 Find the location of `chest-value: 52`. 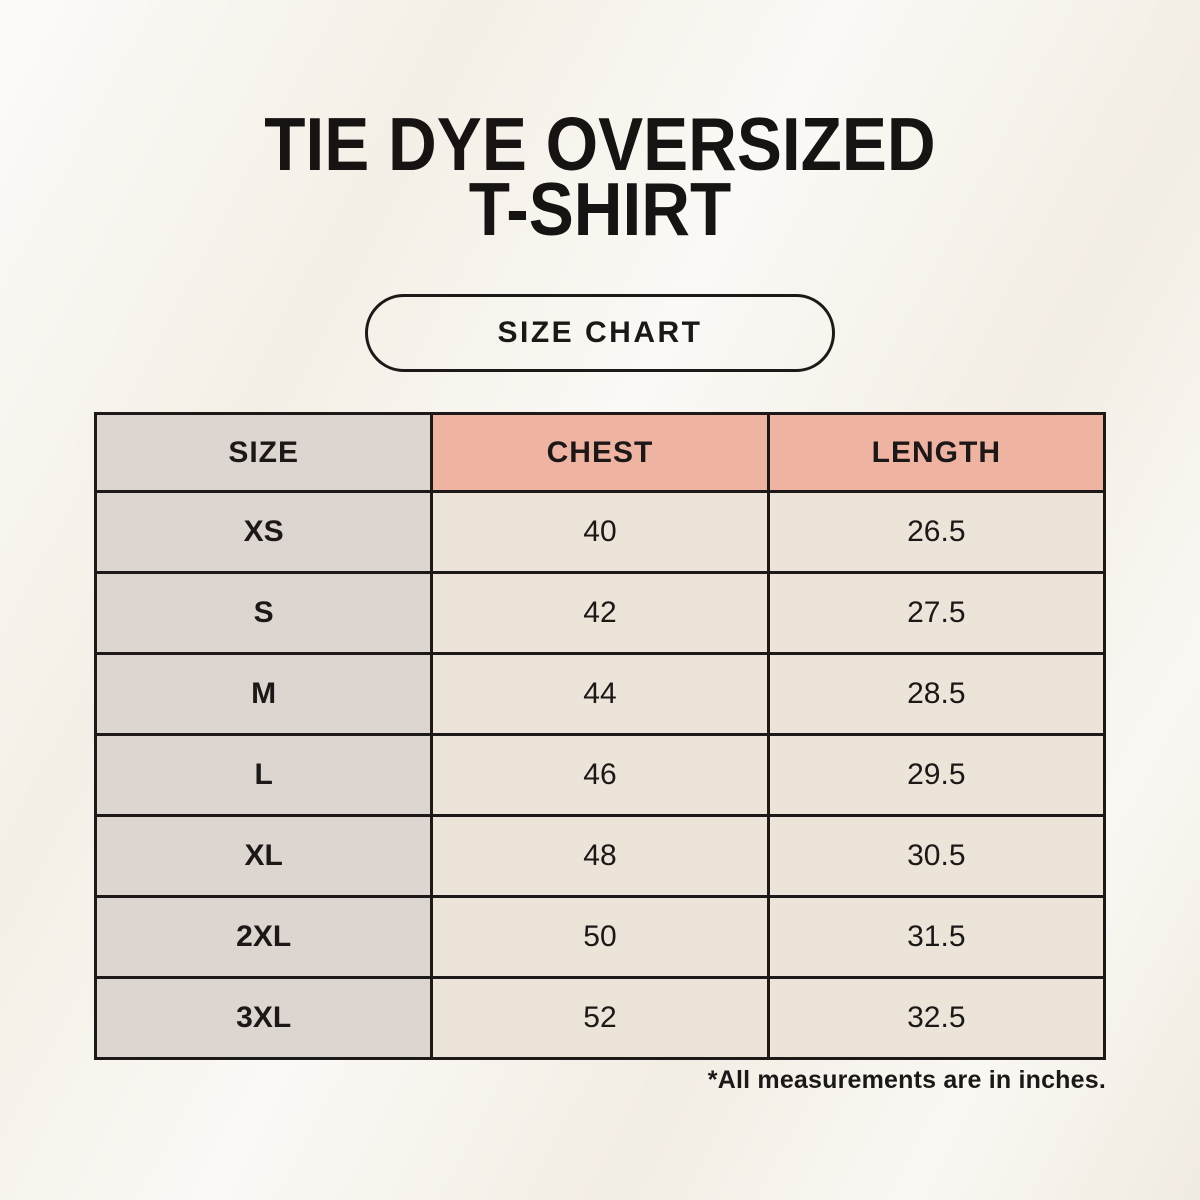

chest-value: 52 is located at coordinates (600, 1018).